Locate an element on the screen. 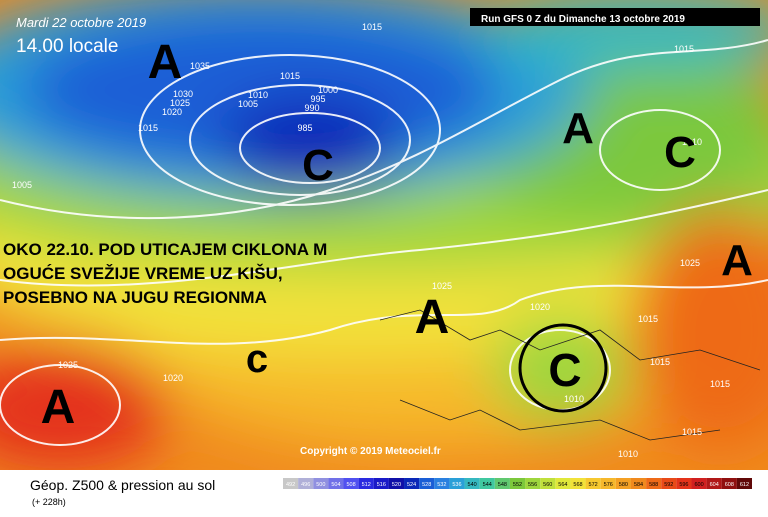  scale-label: 548 is located at coordinates (502, 485).